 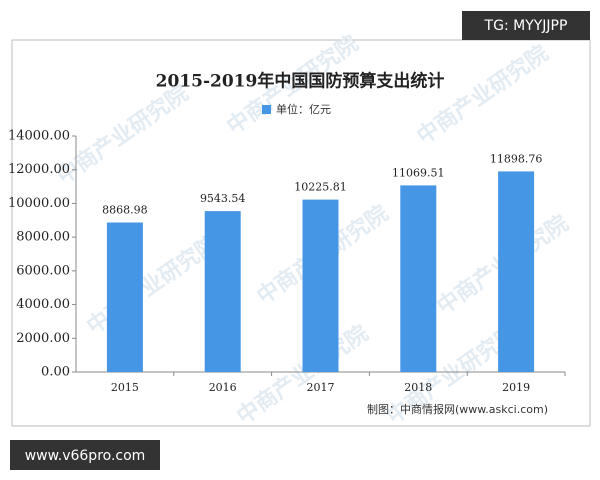 I want to click on legend-label: 单位：亿元, so click(x=303, y=109).